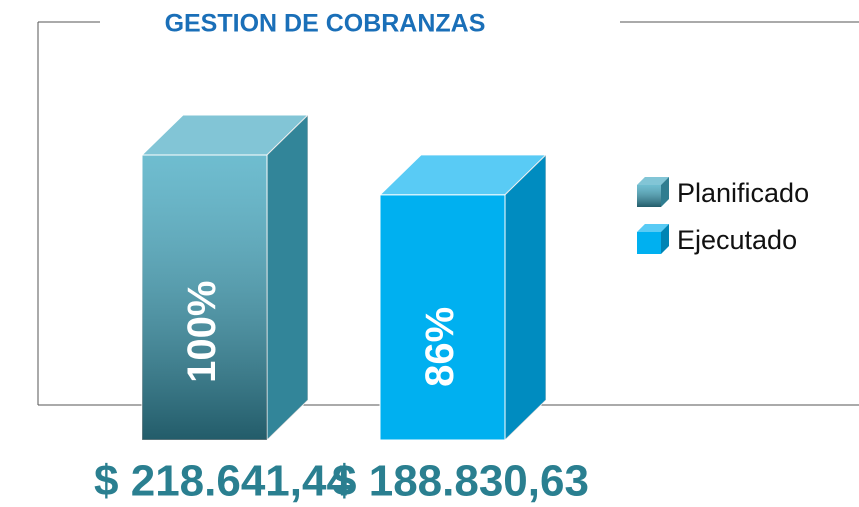  Describe the element at coordinates (222, 481) in the screenshot. I see `amount-label: $ 218.641,44` at that location.